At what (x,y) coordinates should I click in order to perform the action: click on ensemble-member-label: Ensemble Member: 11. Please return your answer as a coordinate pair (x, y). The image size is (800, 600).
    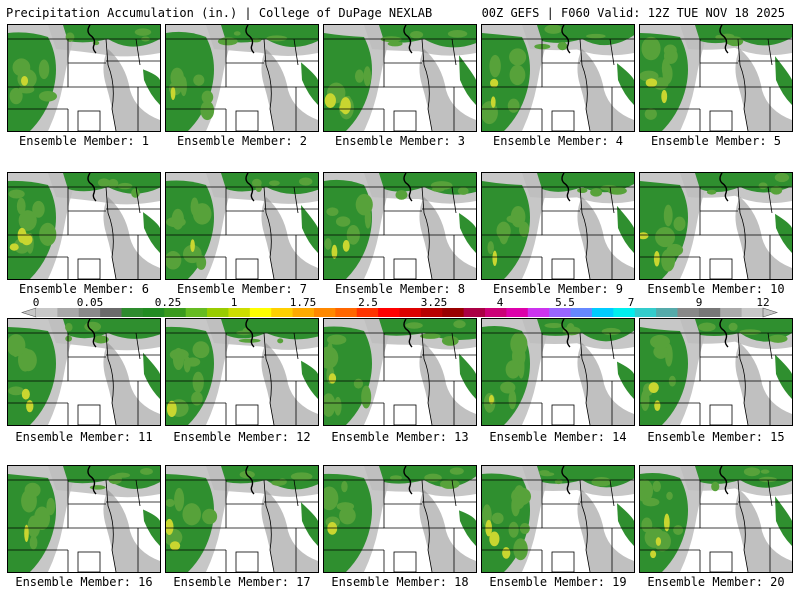
    Looking at the image, I should click on (84, 437).